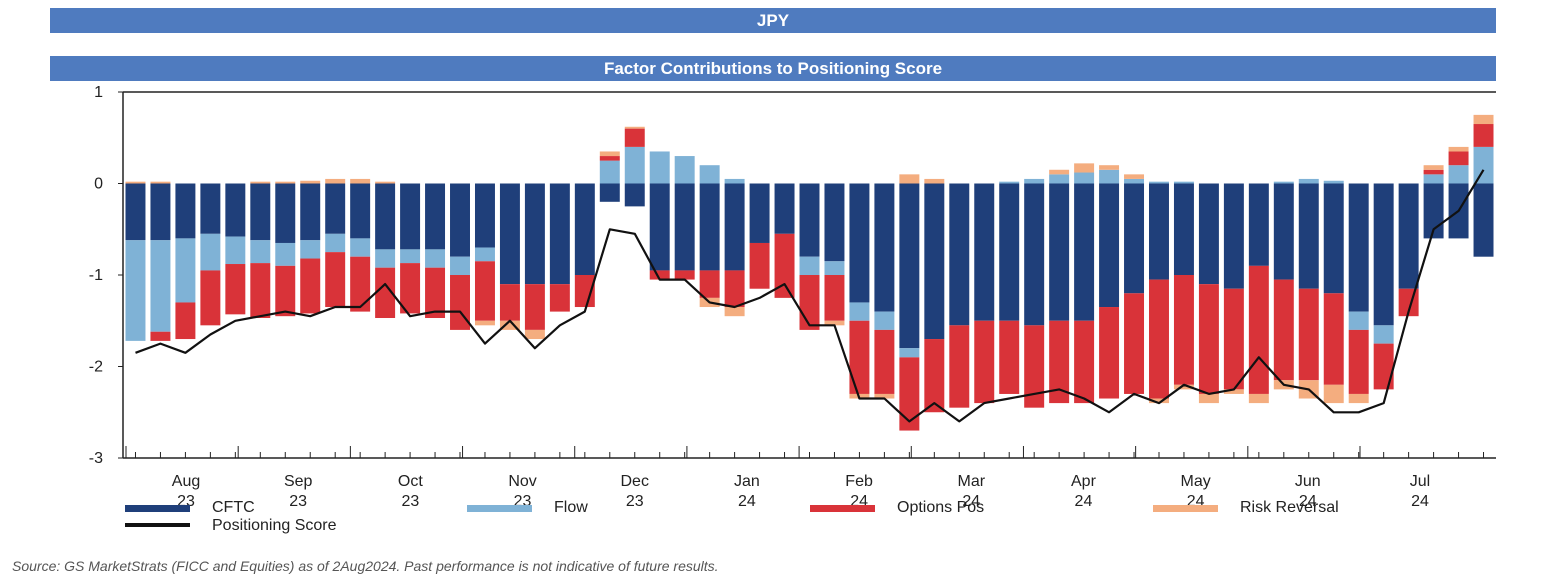 The image size is (1548, 585). Describe the element at coordinates (96, 367) in the screenshot. I see `y-tick-label: -2` at that location.